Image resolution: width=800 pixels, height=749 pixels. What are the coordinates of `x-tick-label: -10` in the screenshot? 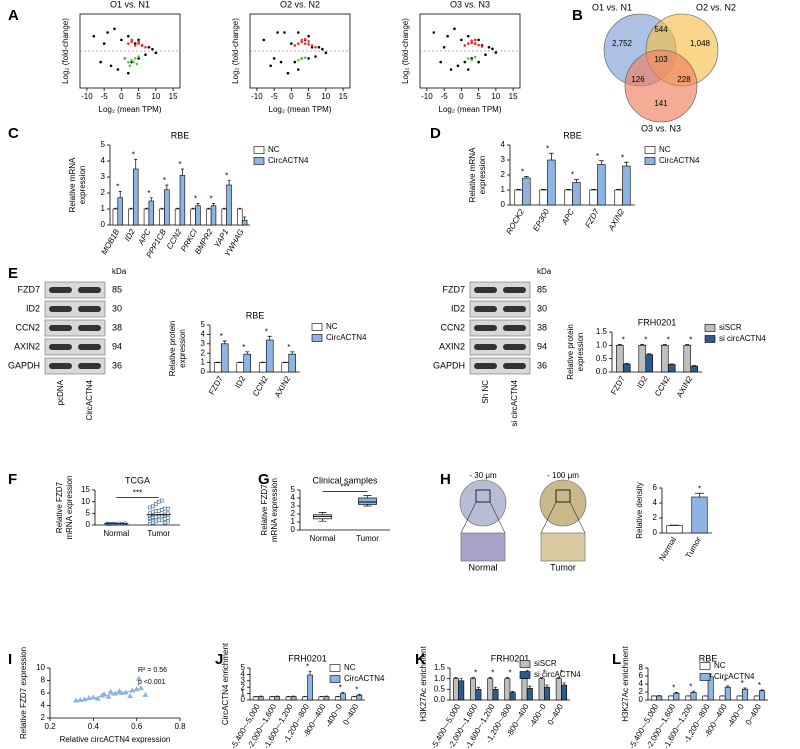 It's located at (87, 96).